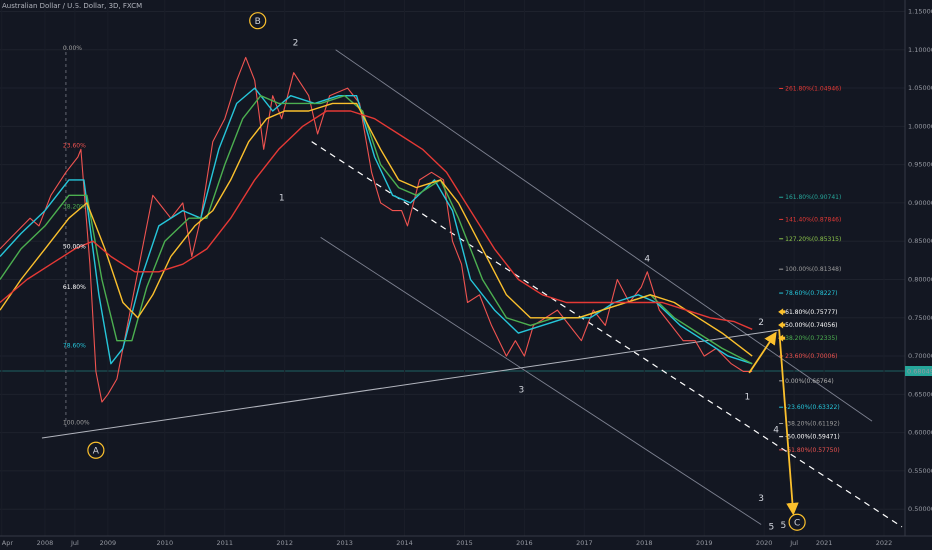  I want to click on fib-right-label: 78.60%(0.78227), so click(811, 293).